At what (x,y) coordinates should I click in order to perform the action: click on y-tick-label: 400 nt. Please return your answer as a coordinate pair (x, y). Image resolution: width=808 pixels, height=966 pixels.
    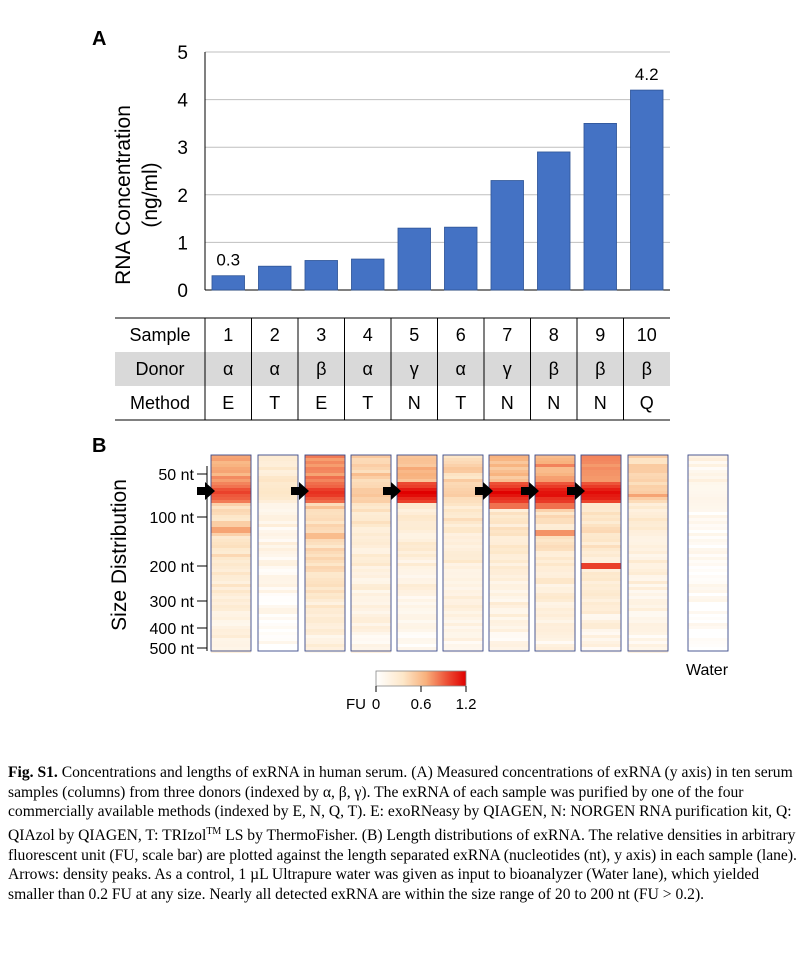
    Looking at the image, I should click on (172, 629).